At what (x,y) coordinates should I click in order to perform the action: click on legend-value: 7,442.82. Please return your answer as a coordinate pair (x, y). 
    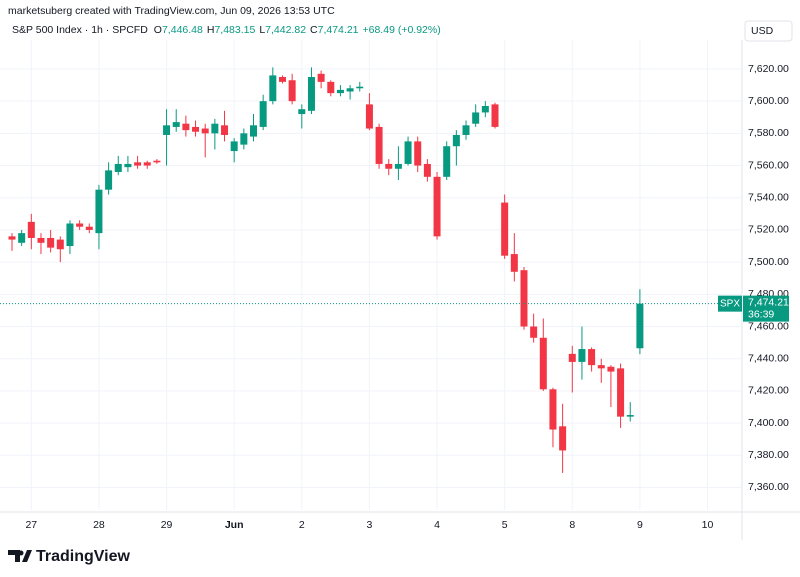
    Looking at the image, I should click on (285, 30).